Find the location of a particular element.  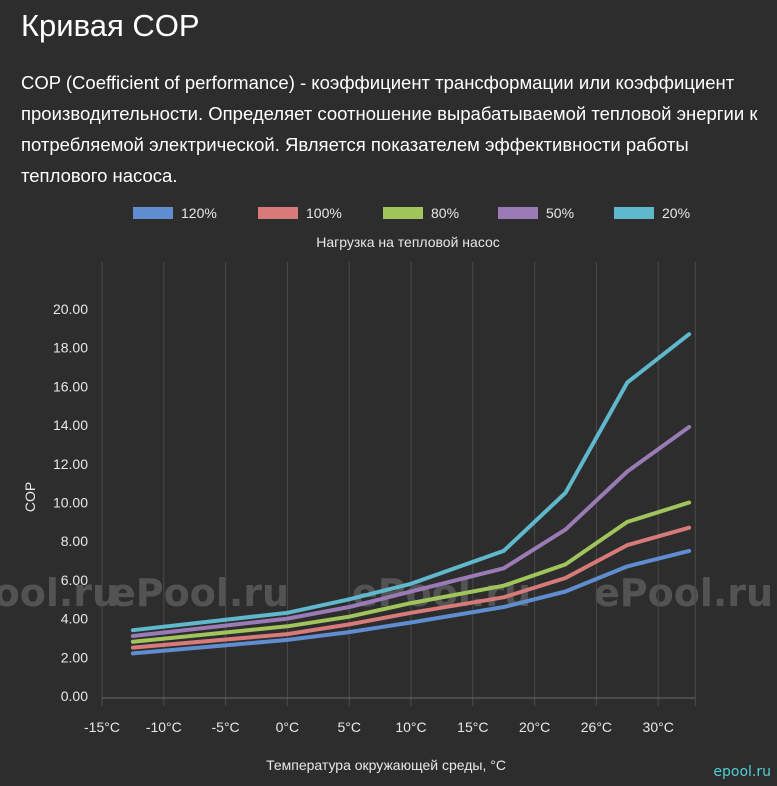

legend-label: 120% is located at coordinates (199, 213).